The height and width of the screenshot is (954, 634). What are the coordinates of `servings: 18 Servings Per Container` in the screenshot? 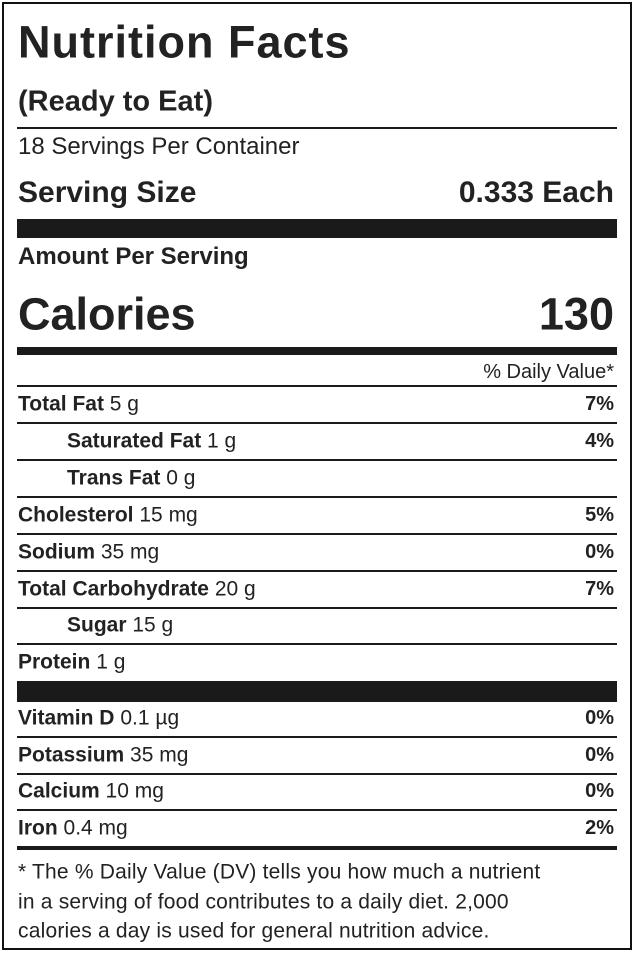 It's located at (159, 146).